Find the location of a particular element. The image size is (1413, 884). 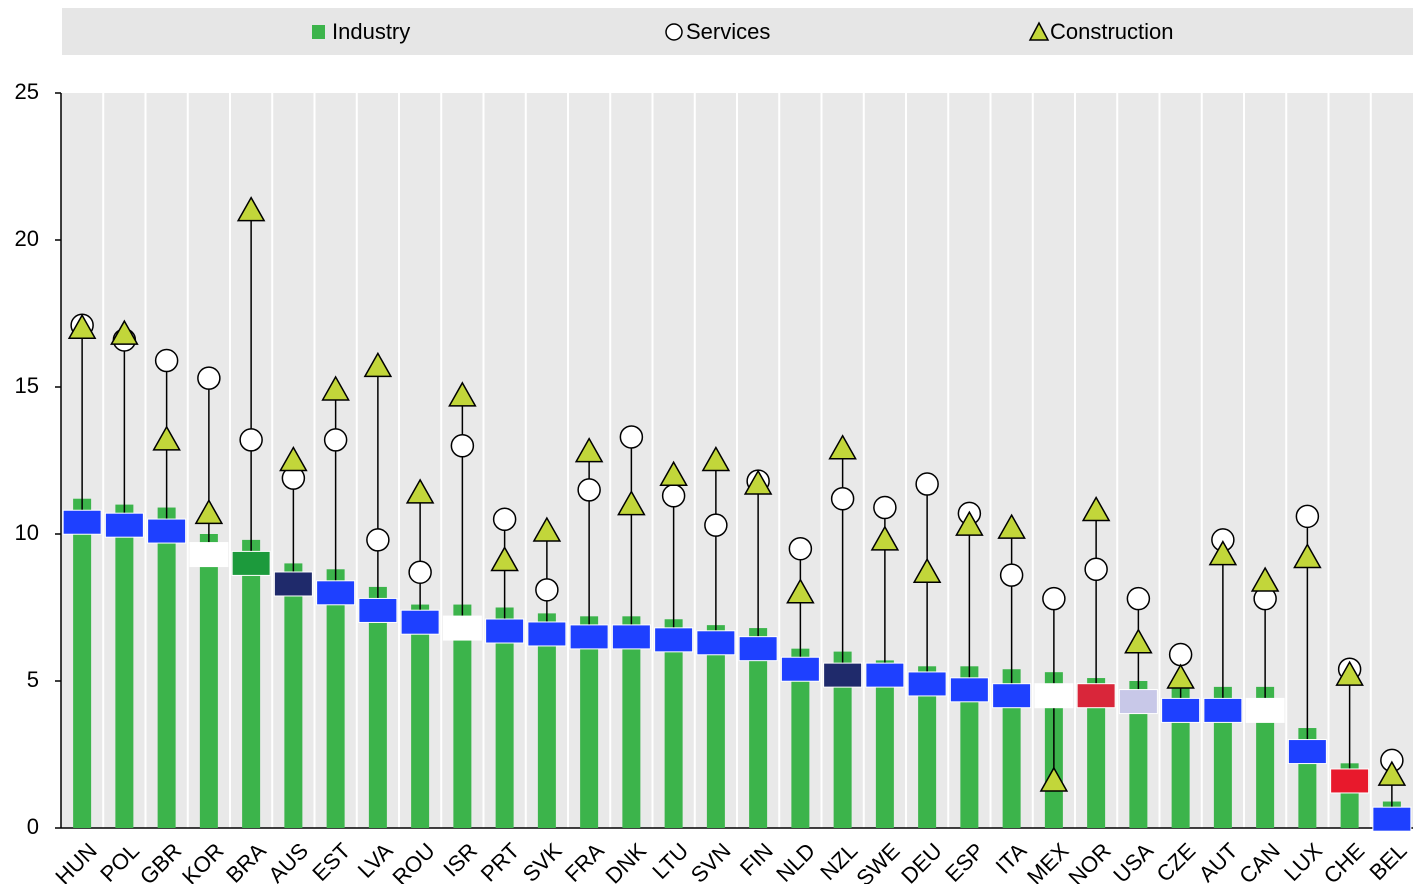

y-tick-label: 20 is located at coordinates (27, 238).